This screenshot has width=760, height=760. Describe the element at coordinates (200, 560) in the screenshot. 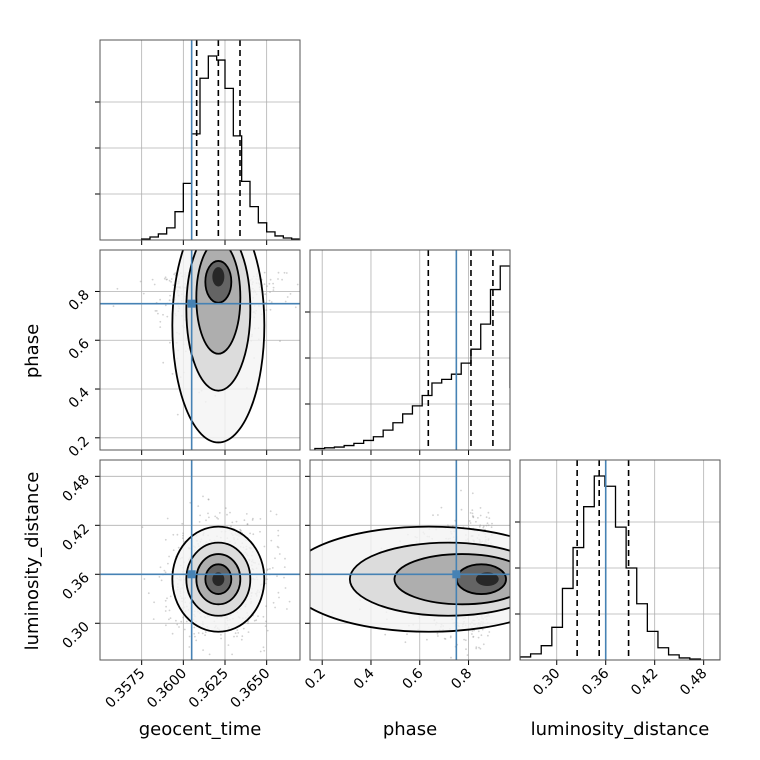

I see `frame-pair-geocent-time-luminosity-distance` at that location.